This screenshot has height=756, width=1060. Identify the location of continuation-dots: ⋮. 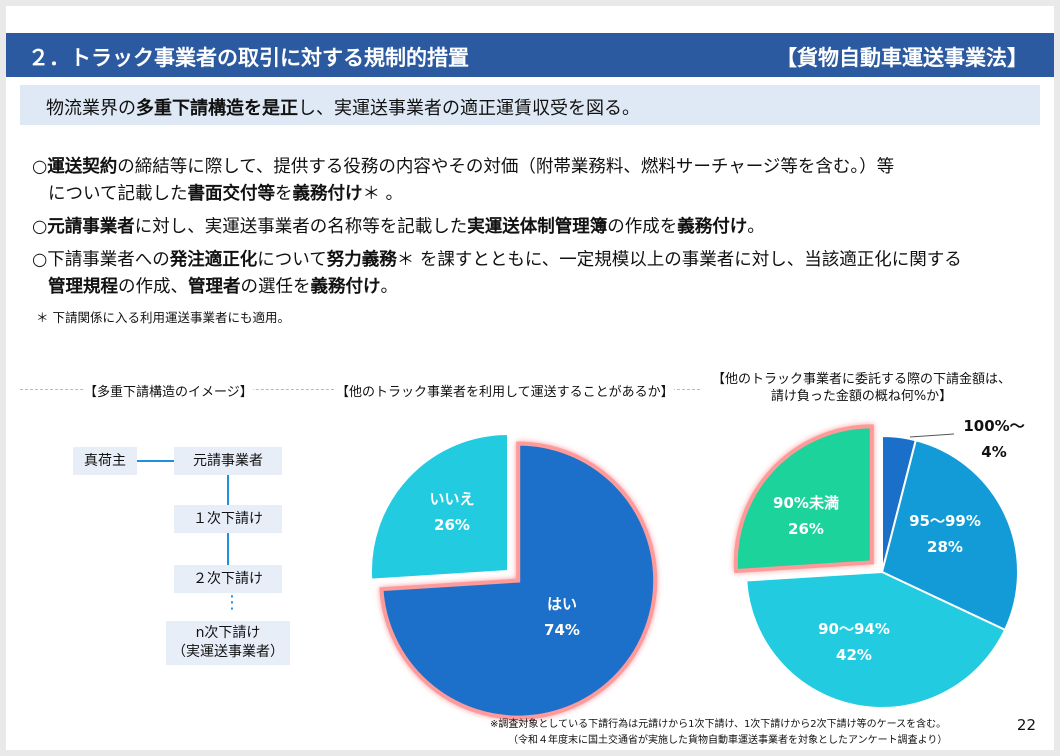
(232, 602).